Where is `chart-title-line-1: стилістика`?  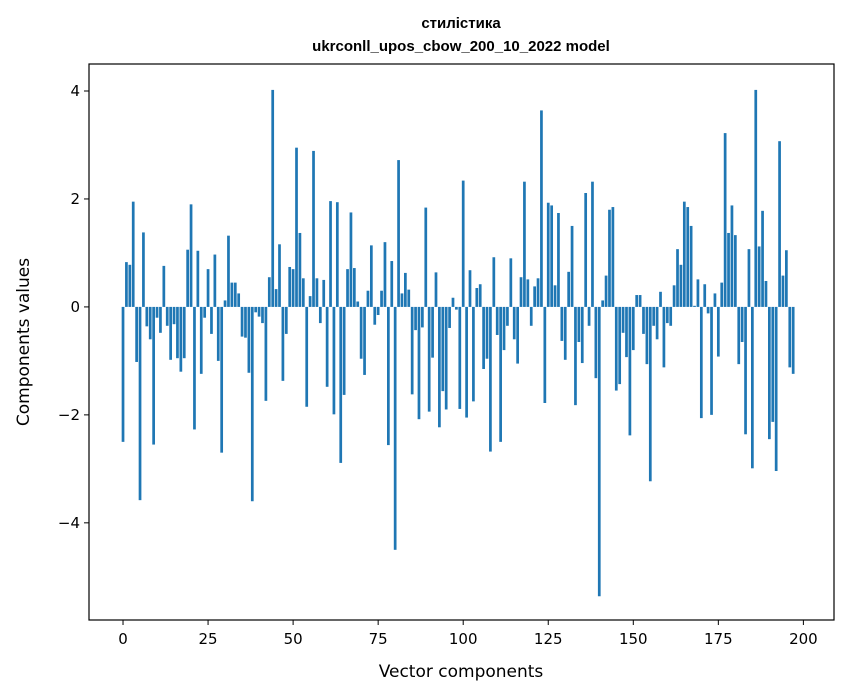
chart-title-line-1: стилістика is located at coordinates (461, 23).